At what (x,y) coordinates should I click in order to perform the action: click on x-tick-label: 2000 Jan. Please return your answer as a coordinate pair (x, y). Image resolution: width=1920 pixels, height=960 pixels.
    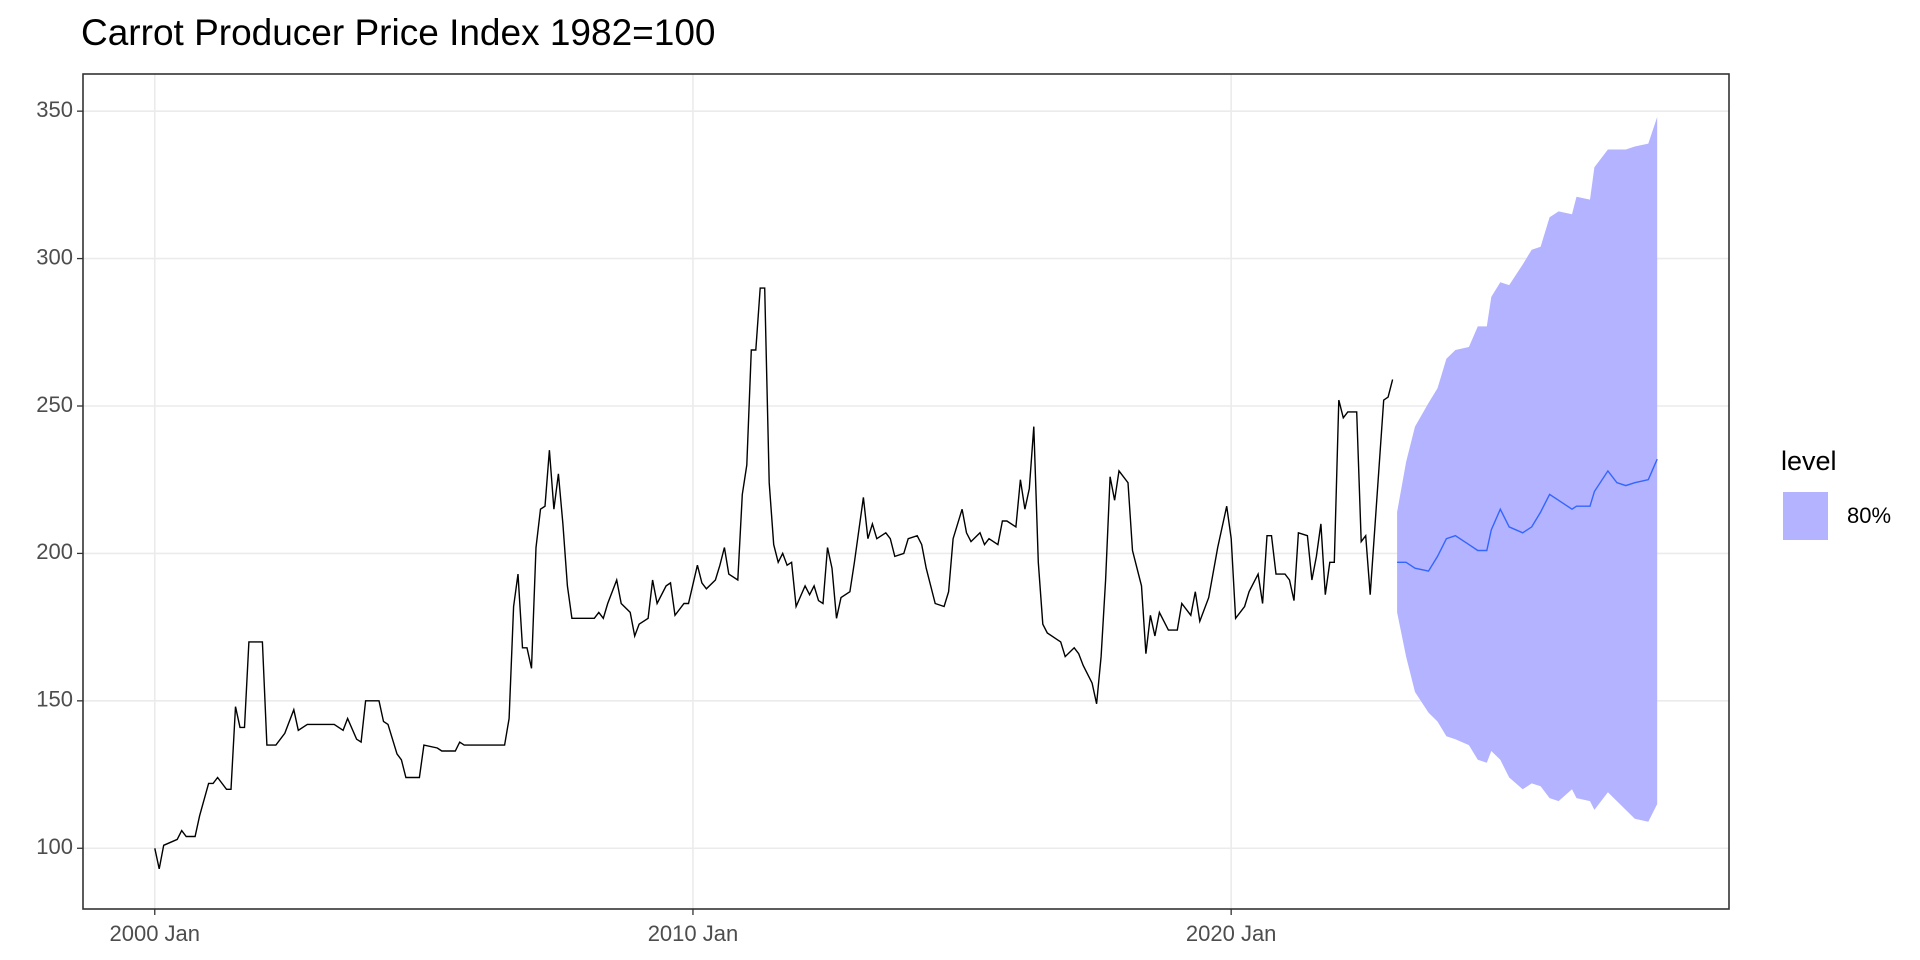
    Looking at the image, I should click on (154, 933).